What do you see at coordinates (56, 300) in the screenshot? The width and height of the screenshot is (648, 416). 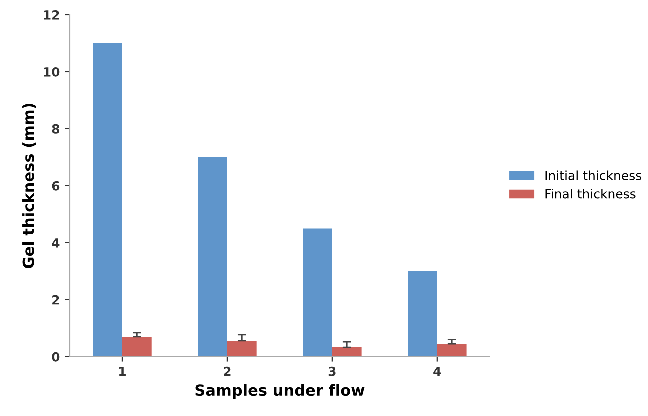 I see `y-tick-label: 2` at bounding box center [56, 300].